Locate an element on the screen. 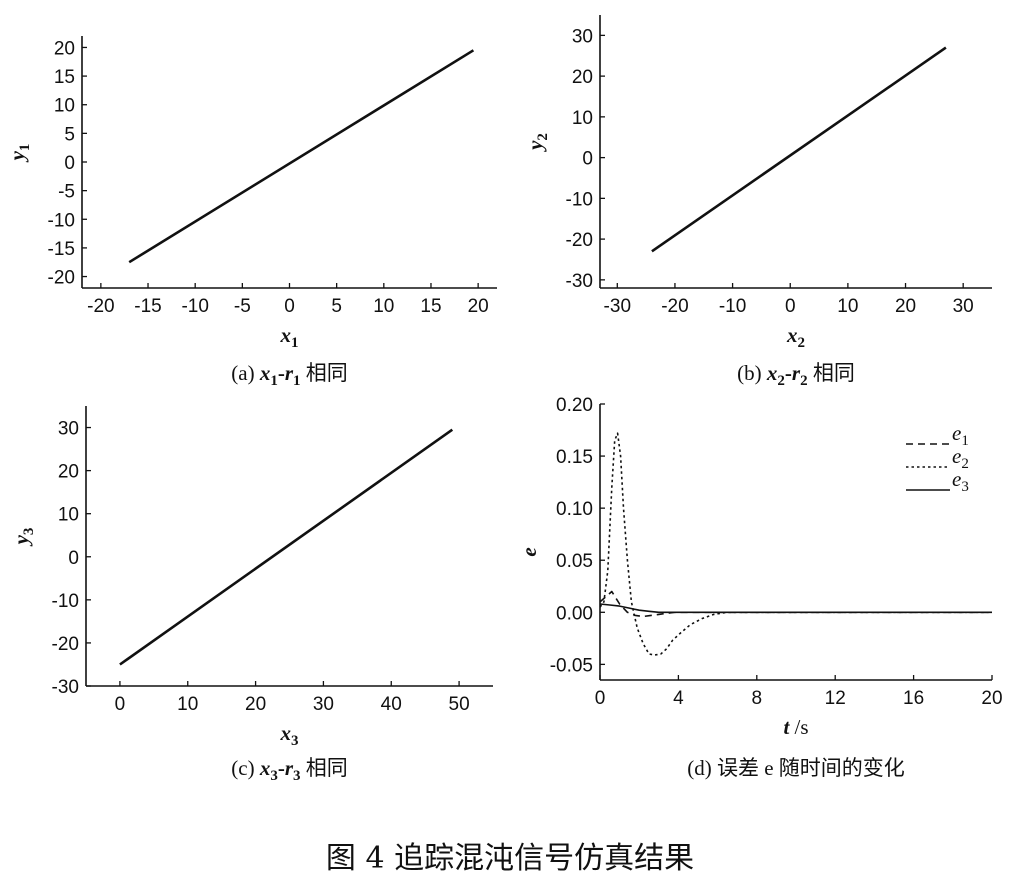 This screenshot has width=1021, height=888. series-line-e3 is located at coordinates (795, 608).